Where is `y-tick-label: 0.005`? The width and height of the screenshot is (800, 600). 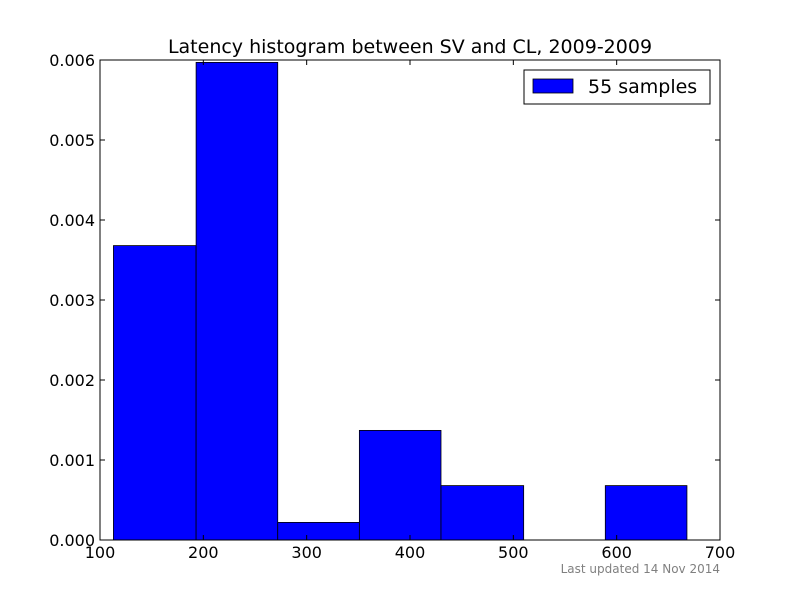
y-tick-label: 0.005 is located at coordinates (72, 140).